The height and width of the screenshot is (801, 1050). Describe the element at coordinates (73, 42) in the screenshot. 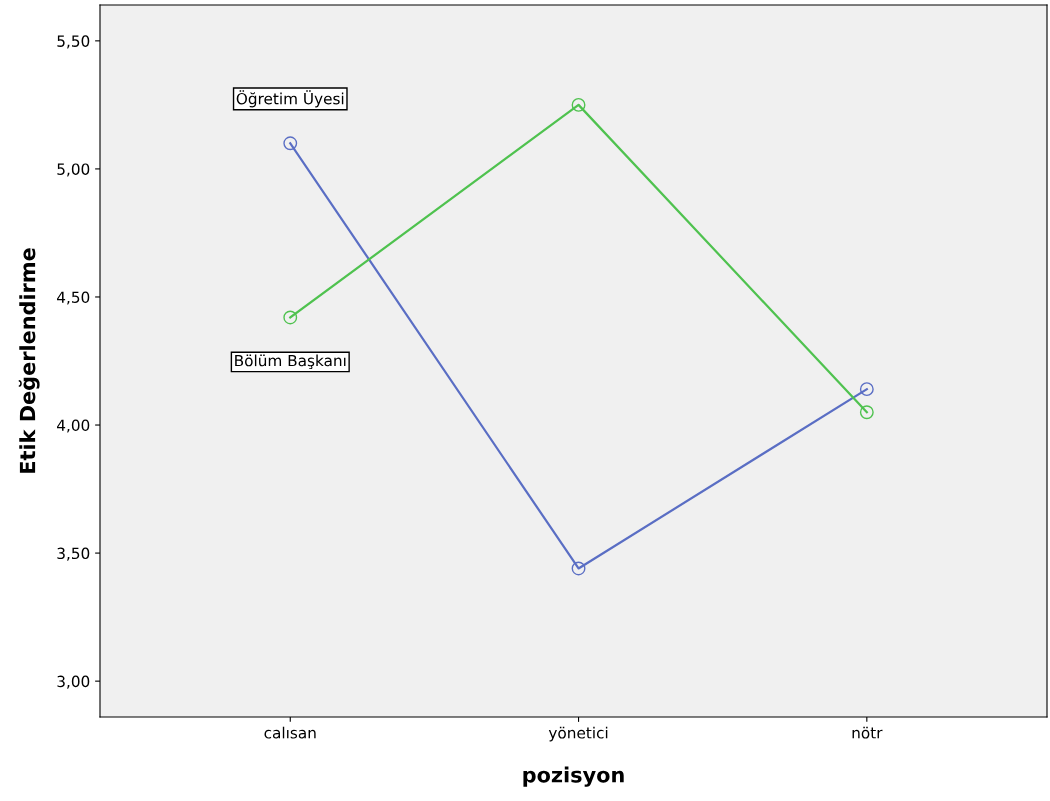

I see `y-tick-label: 5,50` at that location.